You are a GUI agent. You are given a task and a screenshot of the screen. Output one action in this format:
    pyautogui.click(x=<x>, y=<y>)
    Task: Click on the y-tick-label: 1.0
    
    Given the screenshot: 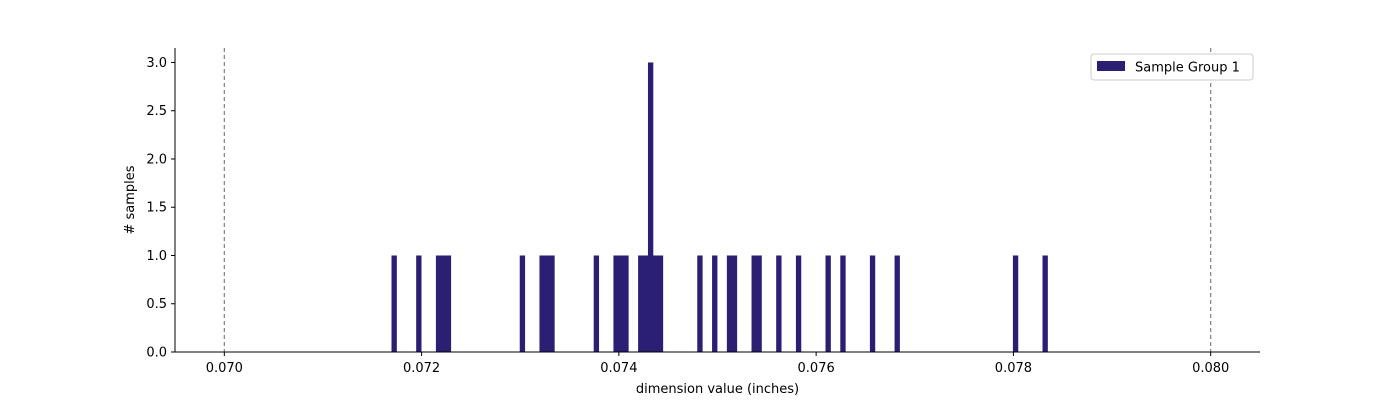 What is the action you would take?
    pyautogui.click(x=156, y=256)
    